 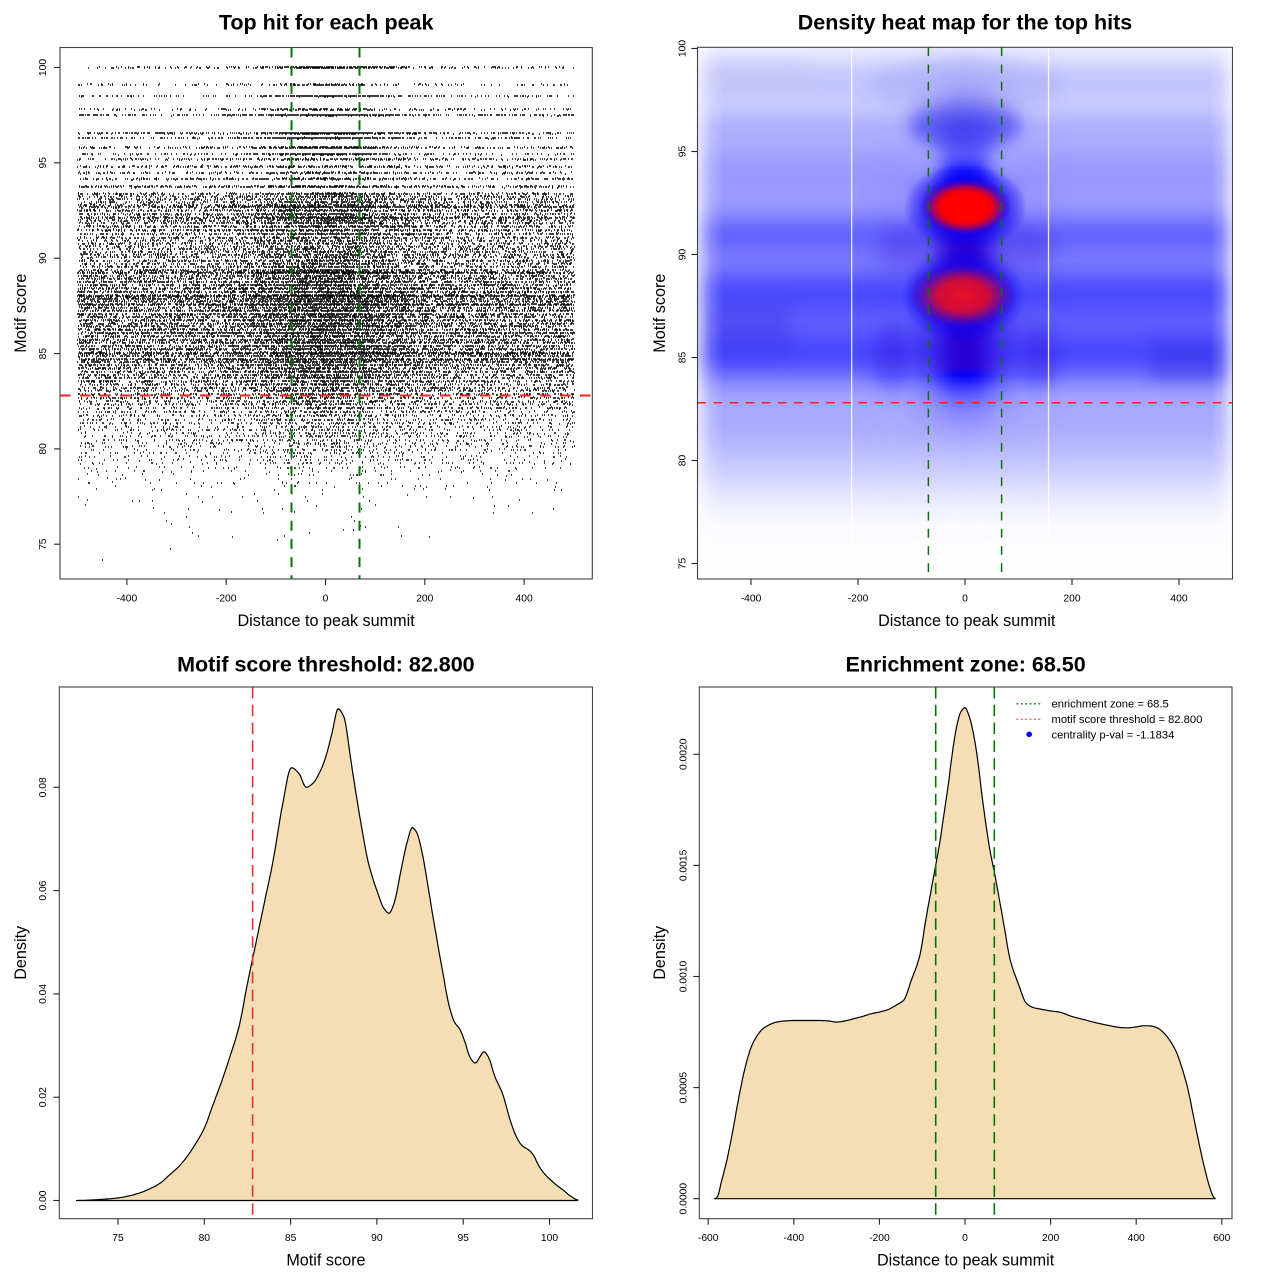 What do you see at coordinates (43, 787) in the screenshot?
I see `svg-text: 0.08` at bounding box center [43, 787].